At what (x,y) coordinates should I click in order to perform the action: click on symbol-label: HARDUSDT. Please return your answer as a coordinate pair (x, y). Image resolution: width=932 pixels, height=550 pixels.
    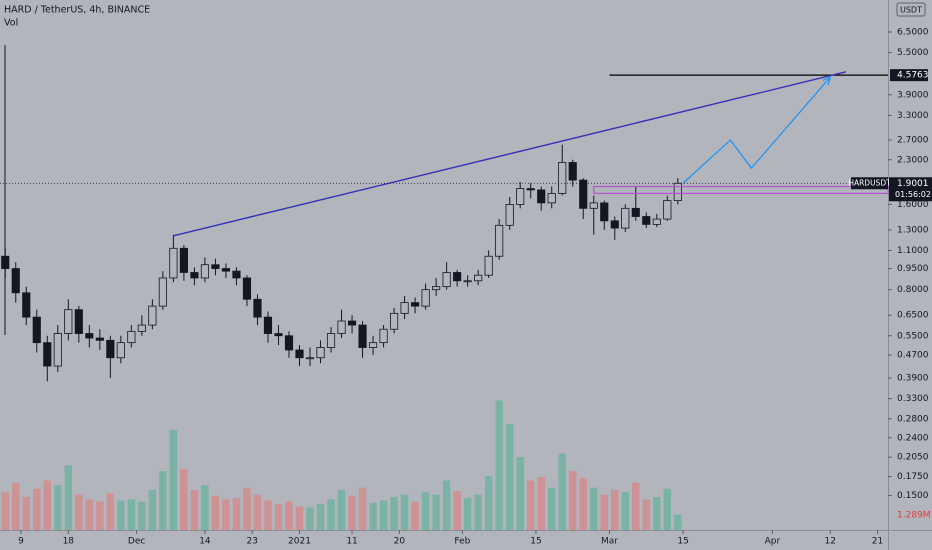
    Looking at the image, I should click on (869, 182).